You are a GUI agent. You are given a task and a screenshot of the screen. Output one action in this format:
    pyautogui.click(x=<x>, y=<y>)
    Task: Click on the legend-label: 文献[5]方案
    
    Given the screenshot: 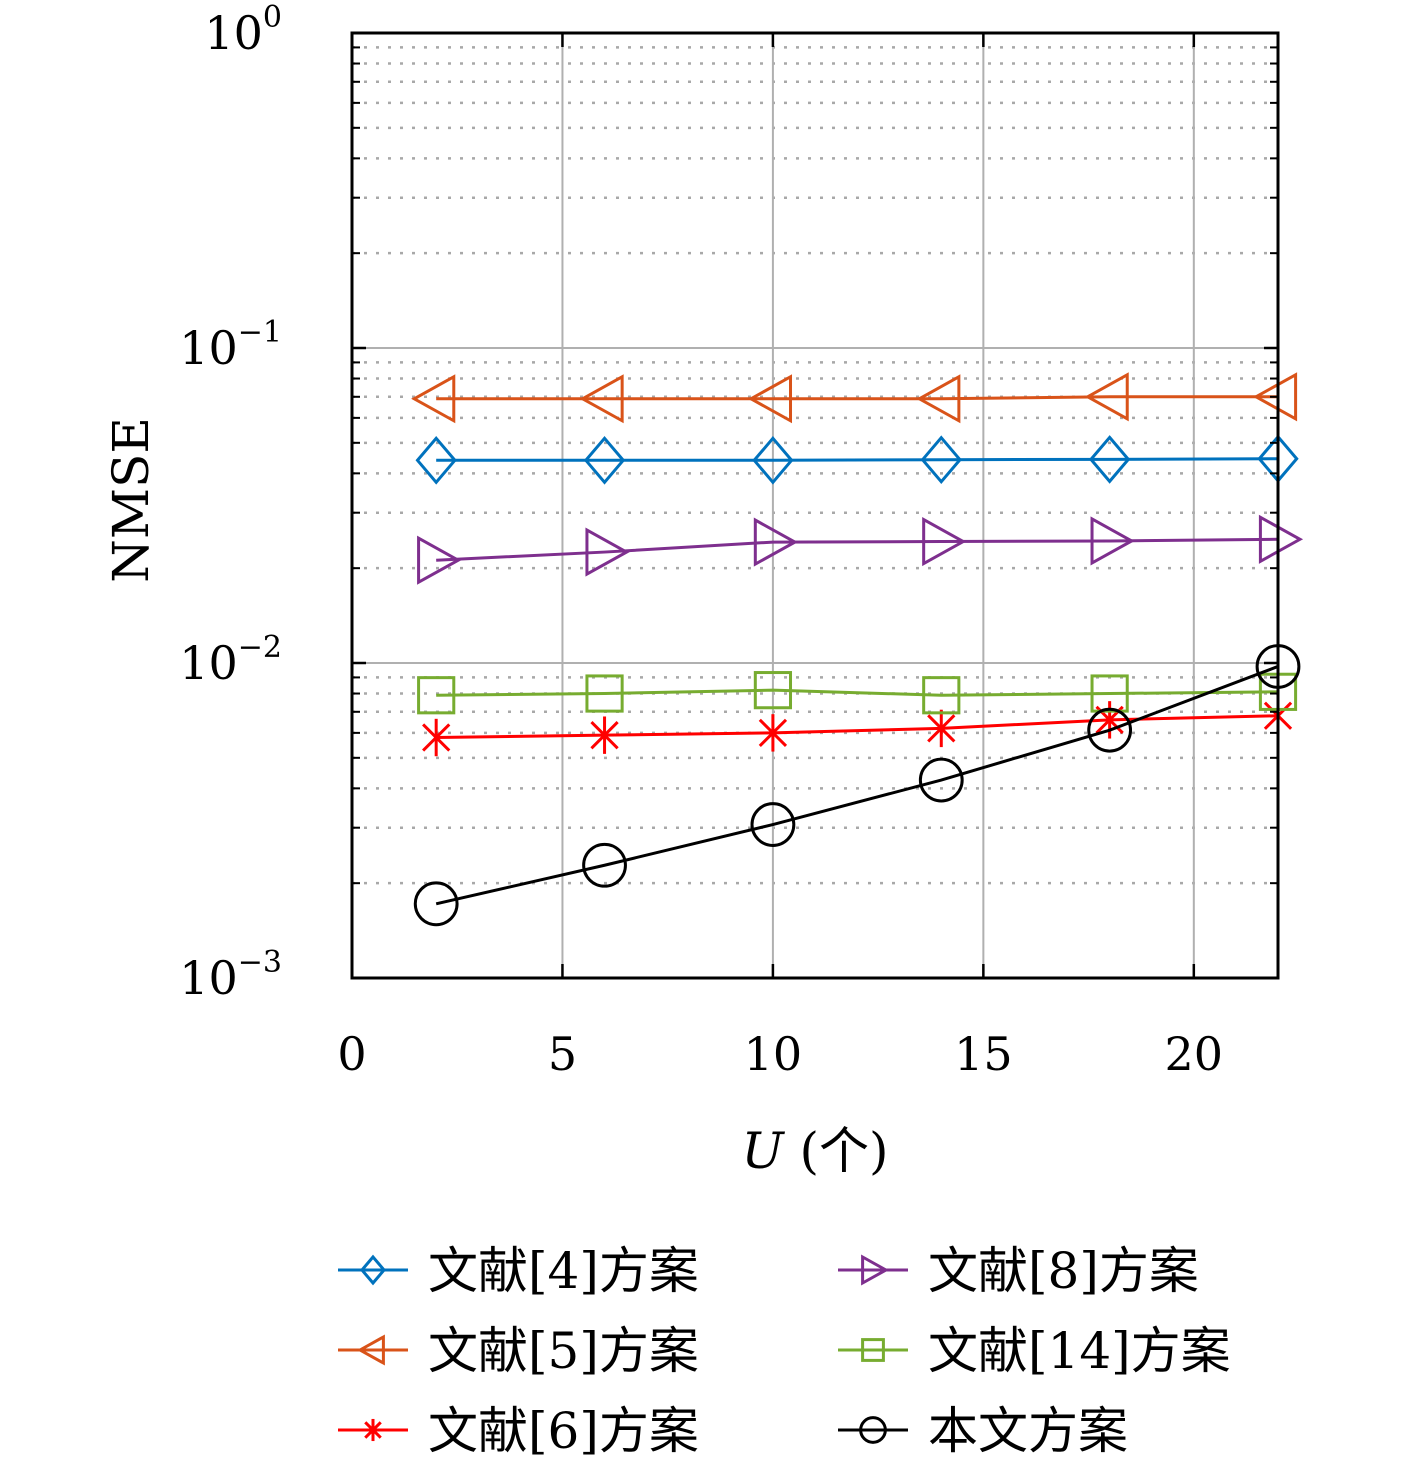 What is the action you would take?
    pyautogui.click(x=563, y=1351)
    